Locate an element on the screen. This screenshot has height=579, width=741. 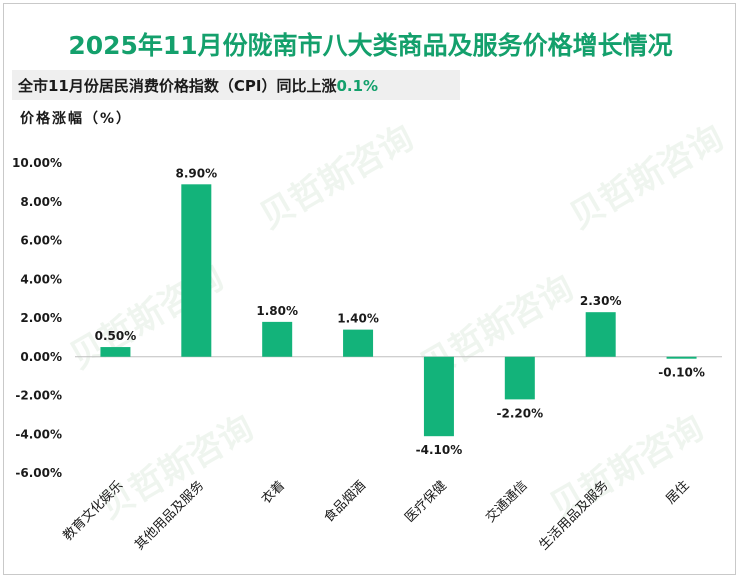
y-tick-label: 0.00% is located at coordinates (41, 357).